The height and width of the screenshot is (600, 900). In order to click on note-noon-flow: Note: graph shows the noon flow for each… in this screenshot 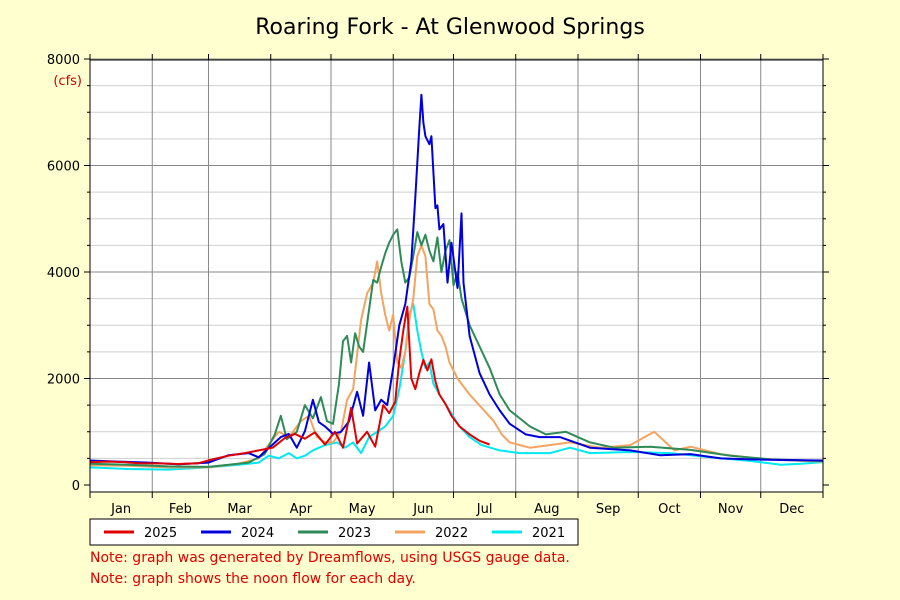, I will do `click(253, 579)`.